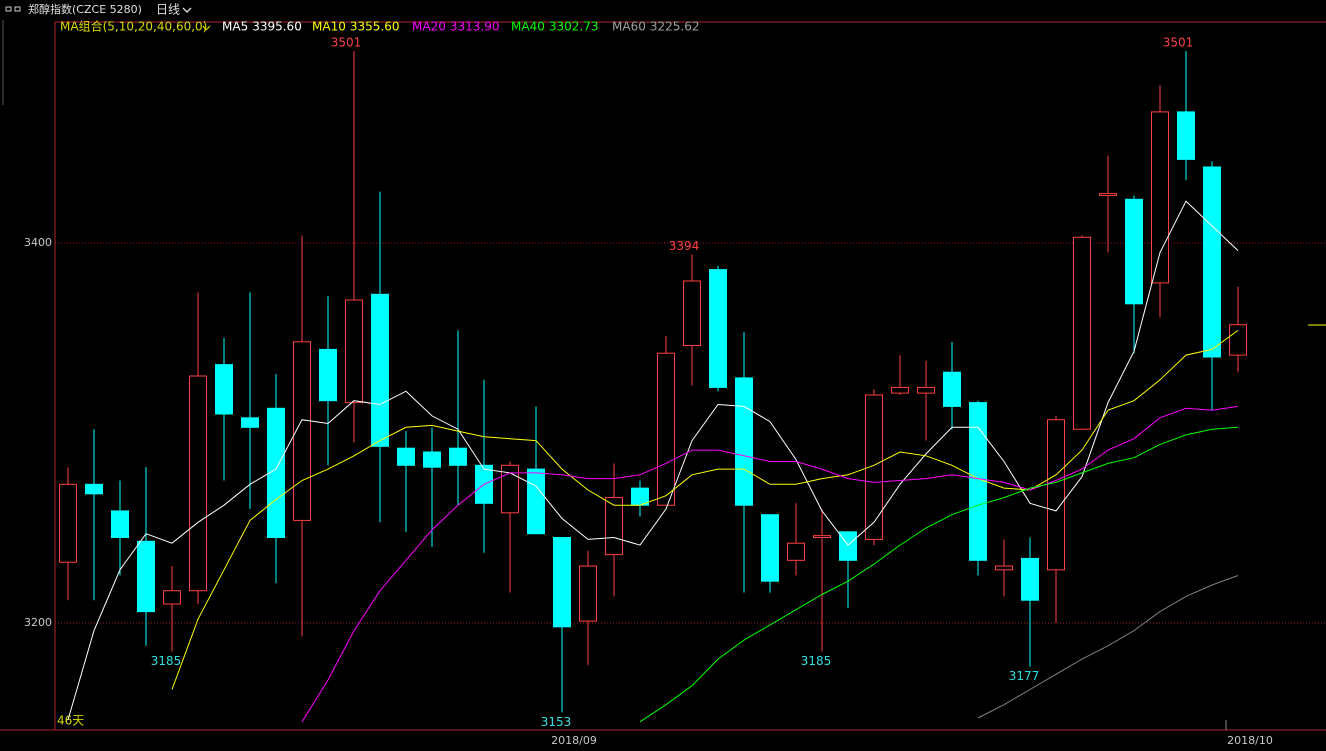  Describe the element at coordinates (38, 622) in the screenshot. I see `y-tick-label: 3200` at that location.